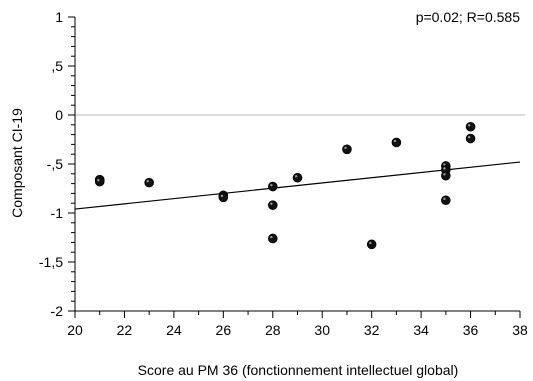 The width and height of the screenshot is (533, 381). Describe the element at coordinates (59, 17) in the screenshot. I see `y-tick-label: 1` at that location.